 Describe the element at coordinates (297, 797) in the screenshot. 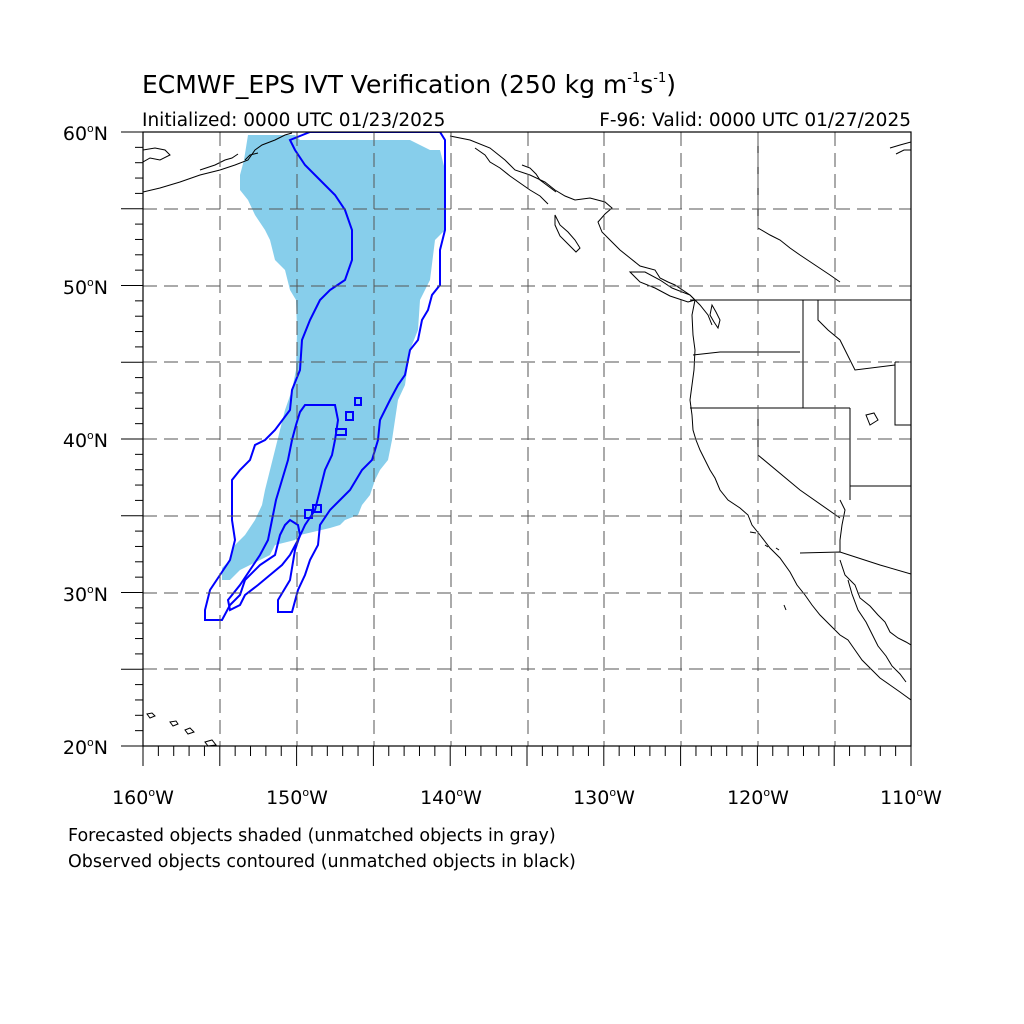

I see `lon-label-150w: 150oW` at that location.